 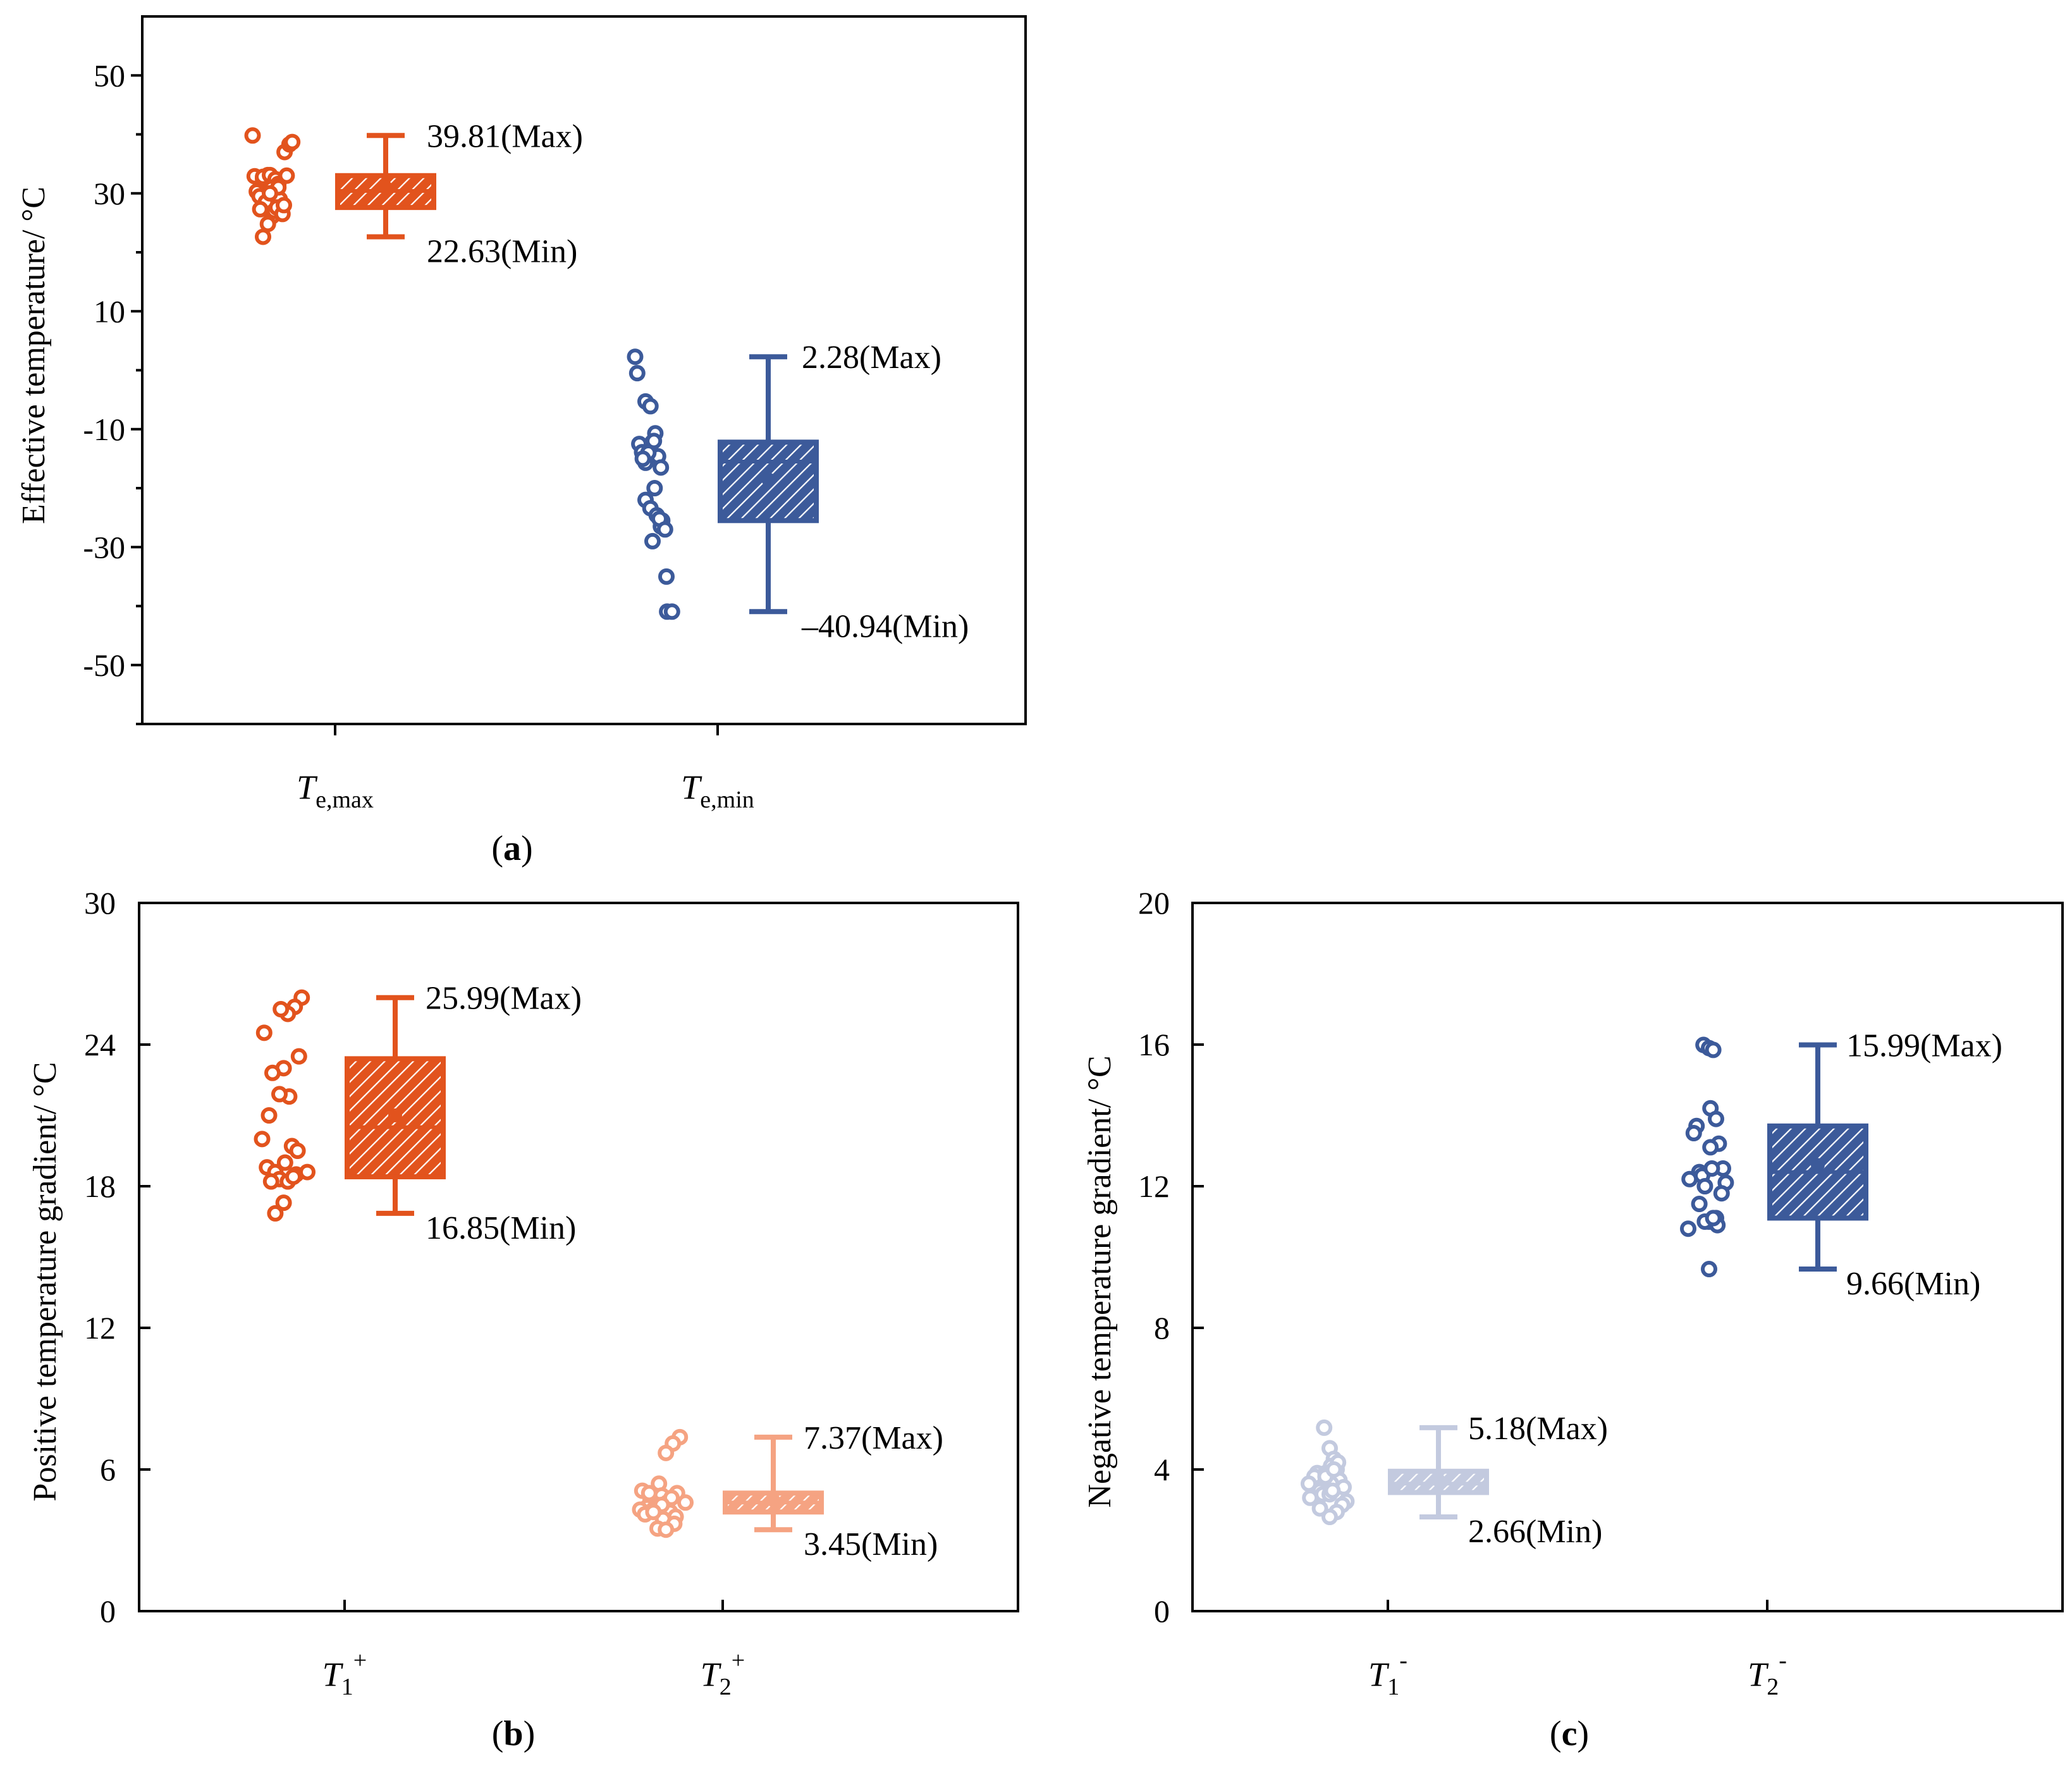 What do you see at coordinates (502, 251) in the screenshot?
I see `min-annotation: 22.63(Min)` at bounding box center [502, 251].